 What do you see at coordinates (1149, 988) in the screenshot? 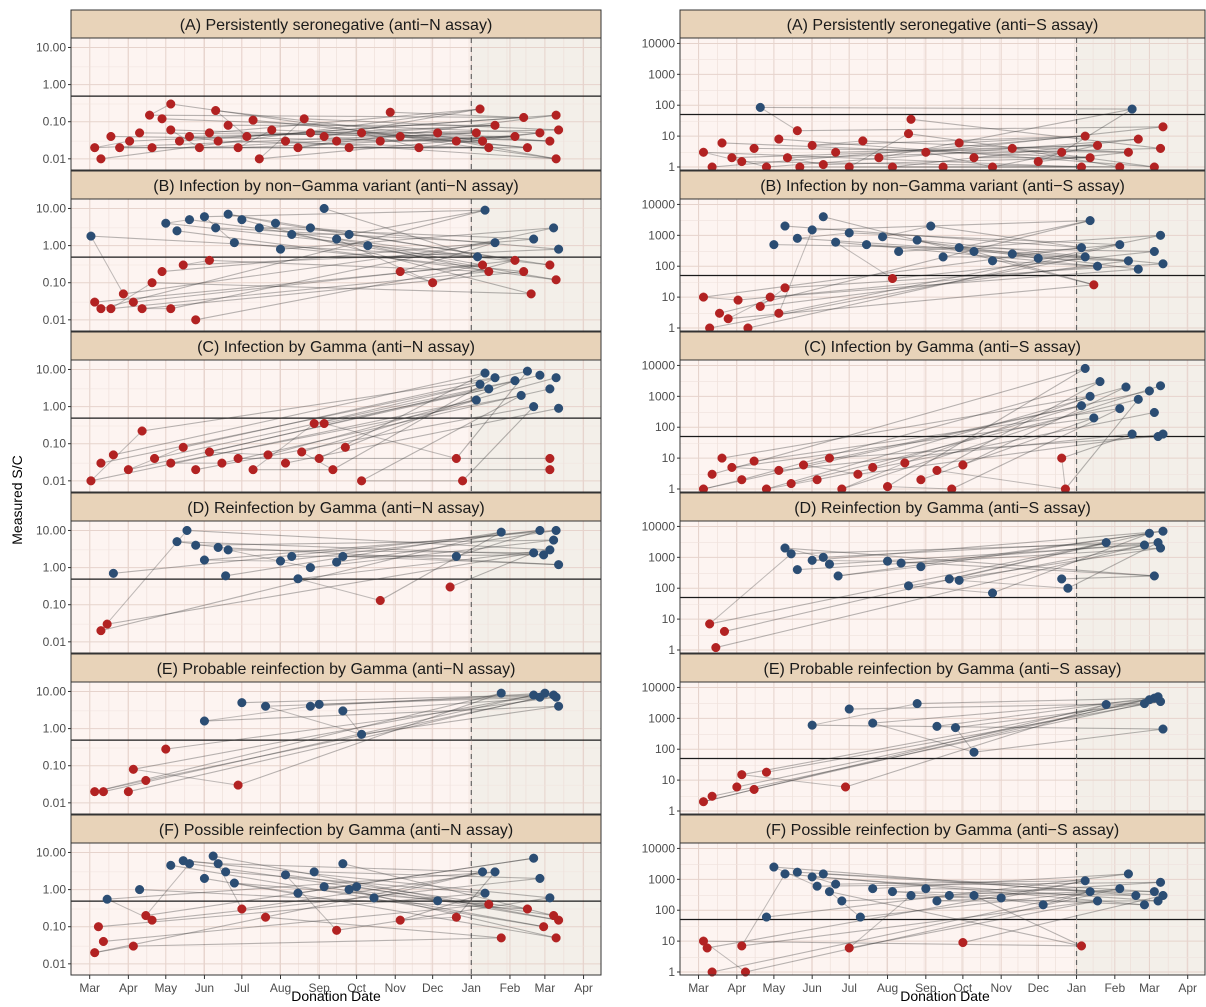
I see `panel-12-x-tick-label: Mar` at bounding box center [1149, 988].